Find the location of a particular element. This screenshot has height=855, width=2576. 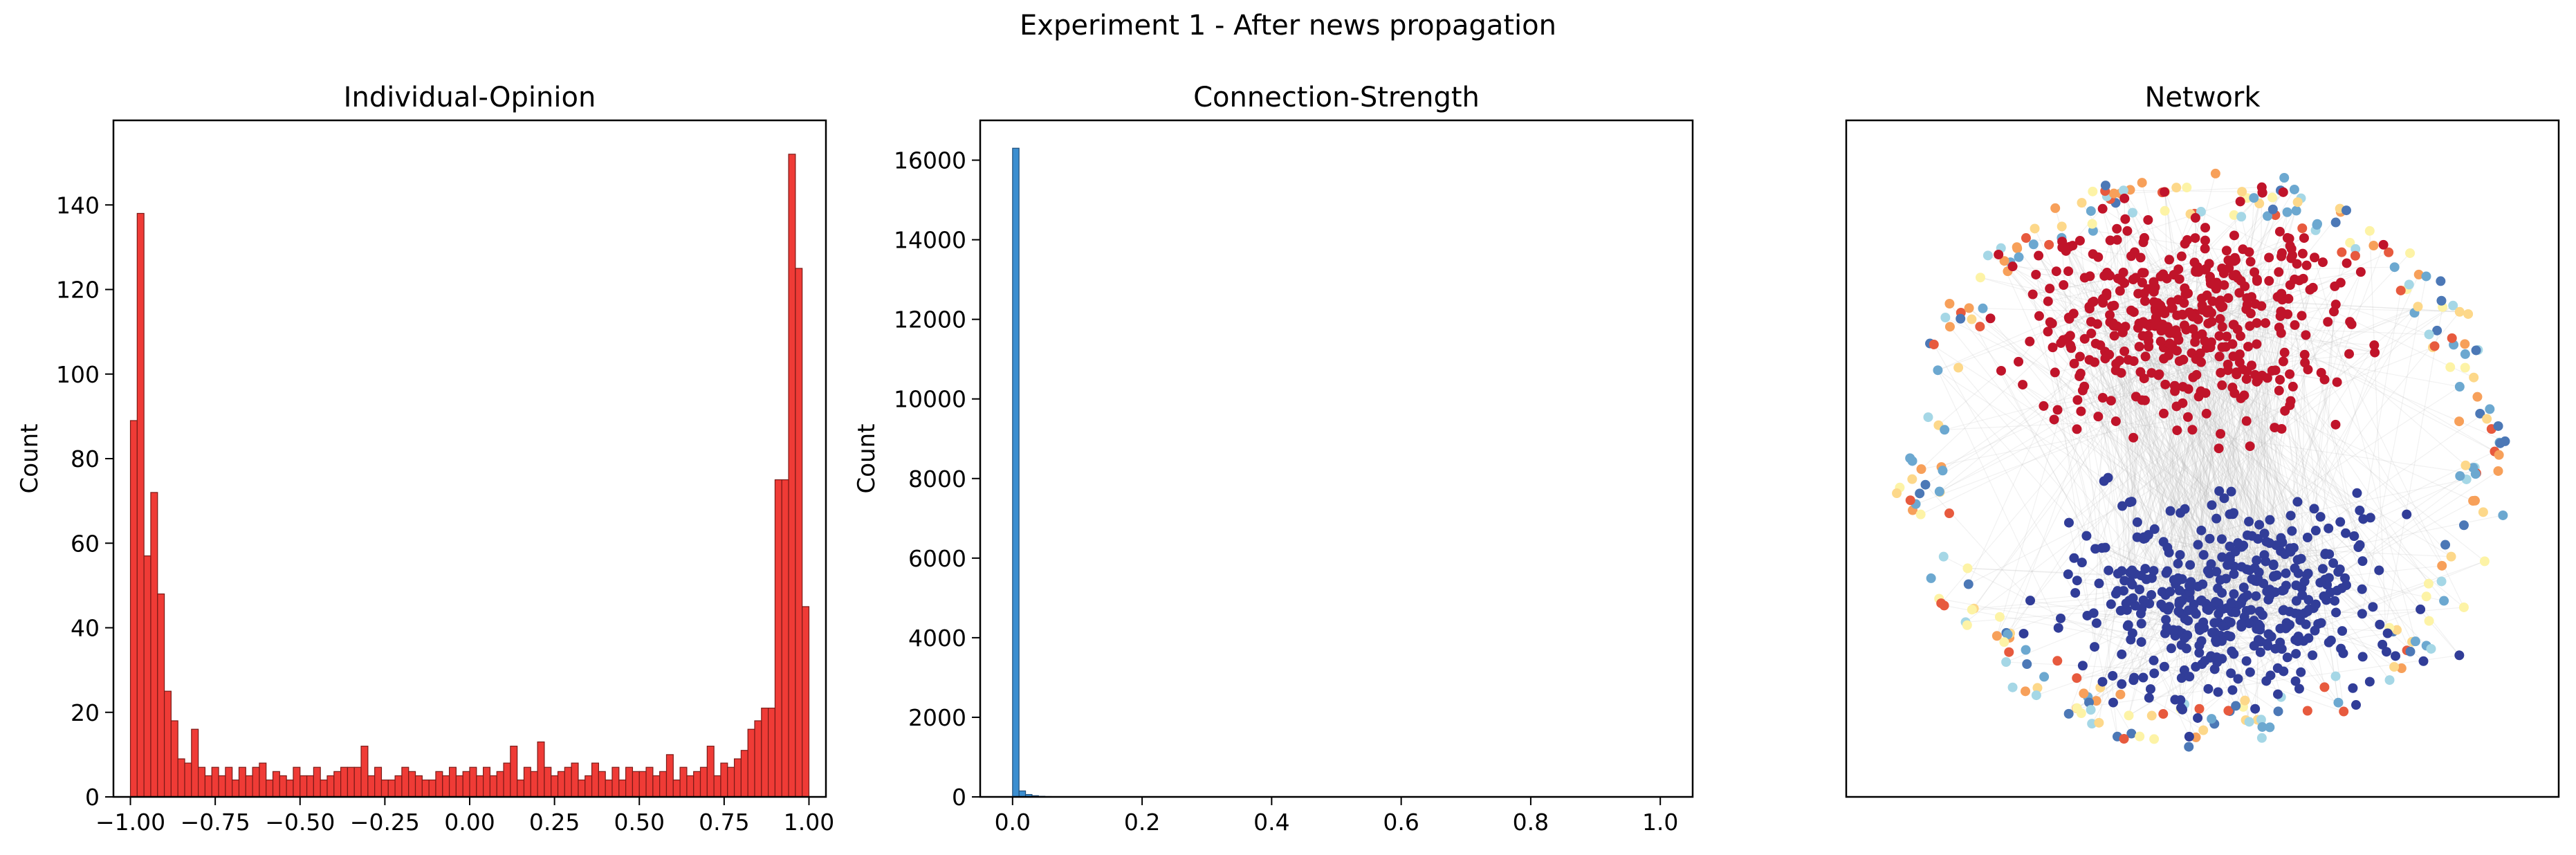

x-axis-ticks: −1.00 −0.75 −0.50 −0.25 0.00 0.25 0.50 0.75 1.00 is located at coordinates (464, 816).